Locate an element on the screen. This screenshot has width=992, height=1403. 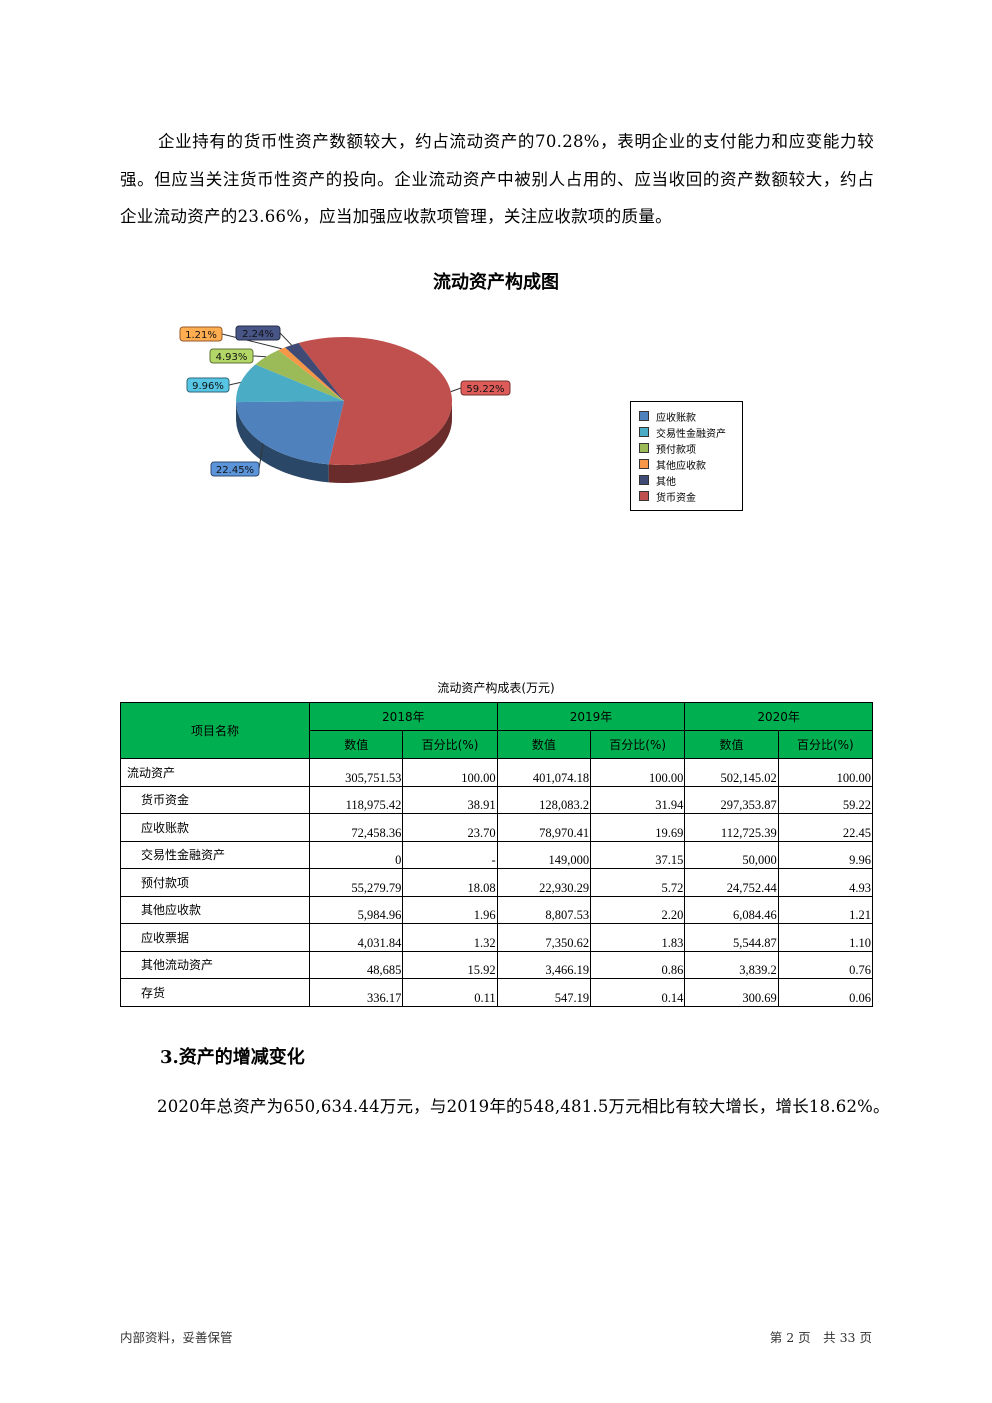
cell-value: 336.17 is located at coordinates (356, 992).